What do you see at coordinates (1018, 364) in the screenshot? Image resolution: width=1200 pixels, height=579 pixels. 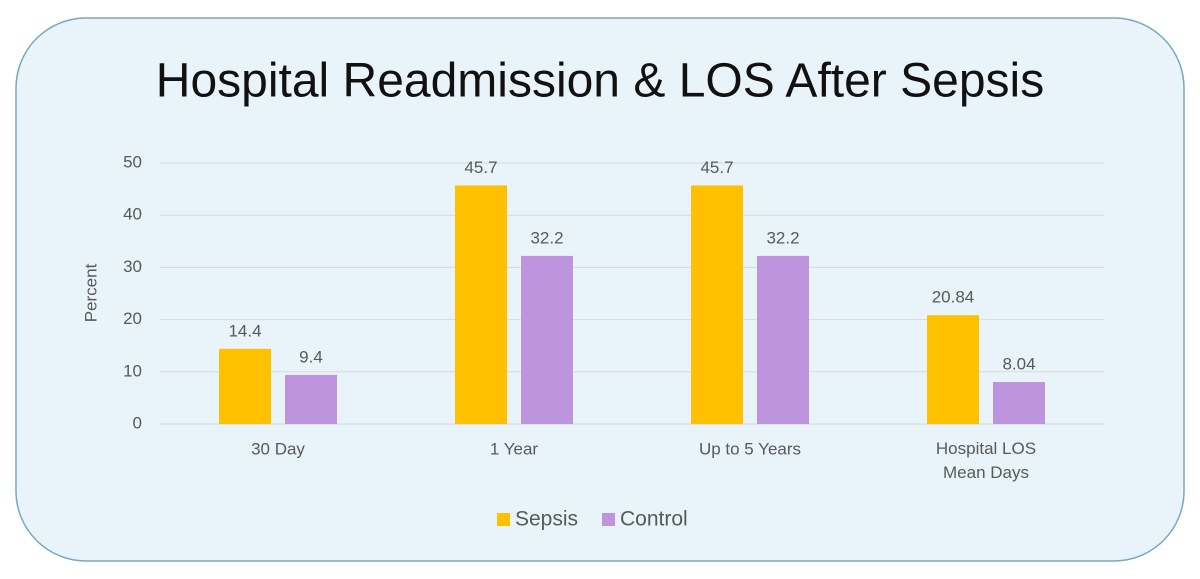 I see `value-label: 8.04` at bounding box center [1018, 364].